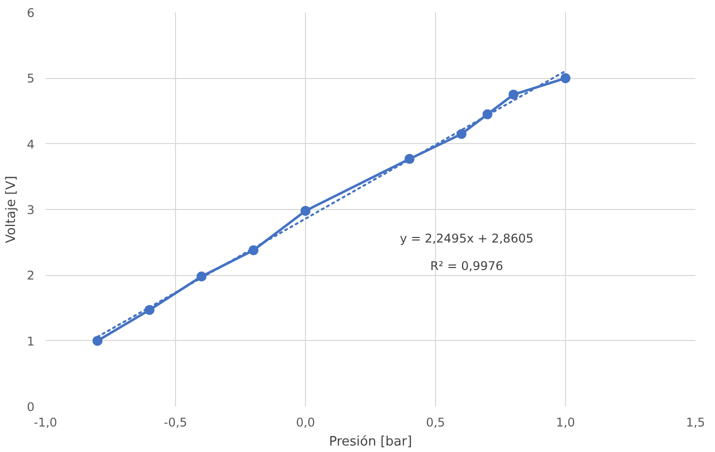 This screenshot has height=452, width=715. I want to click on y-tick-label: 0, so click(30, 407).